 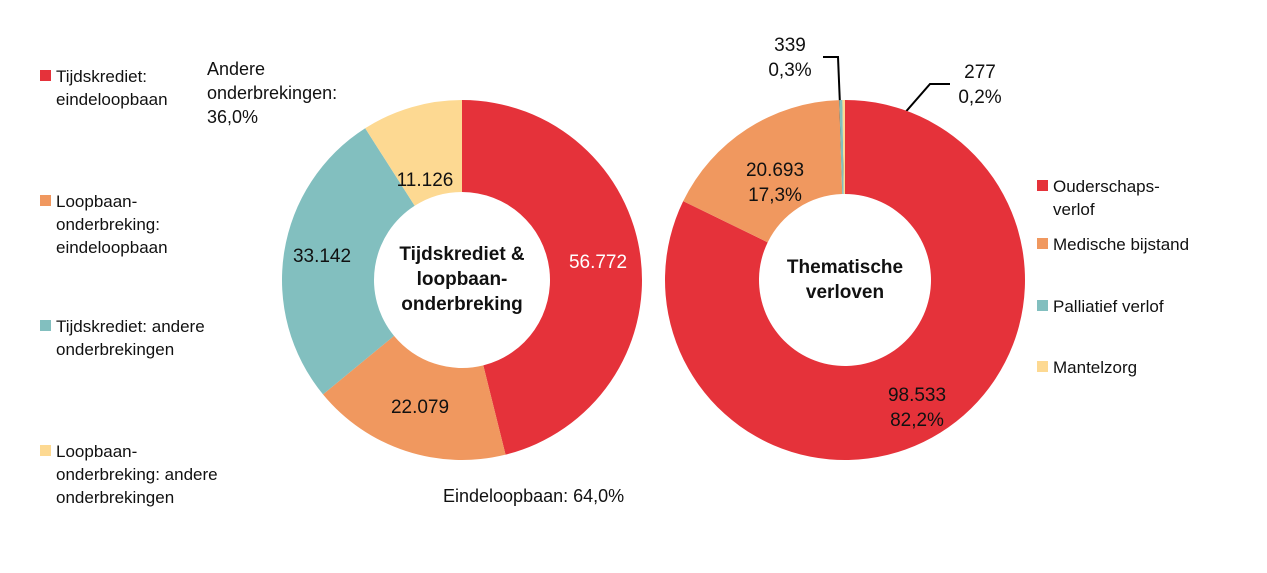 I want to click on percent-label: 17,3%, so click(x=775, y=195).